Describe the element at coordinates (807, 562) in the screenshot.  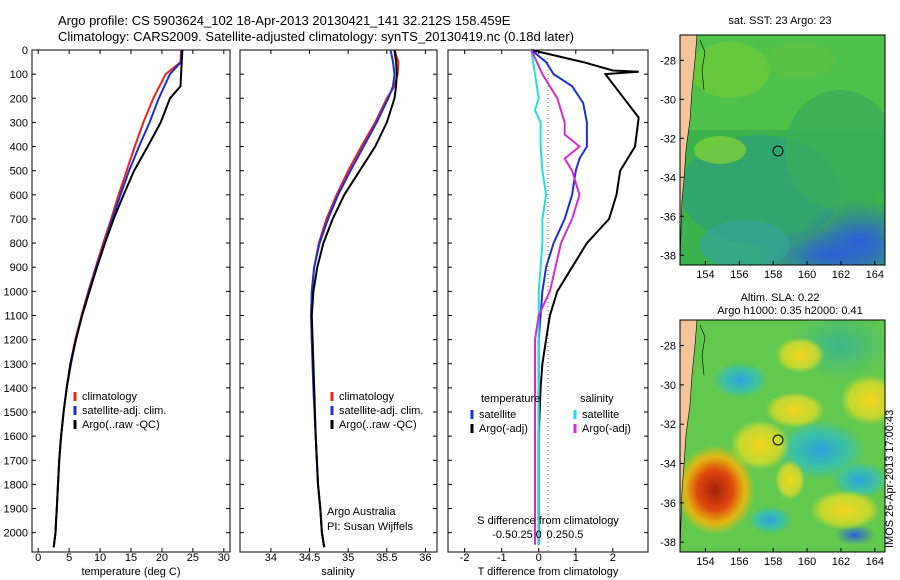
I see `lon-tick-label: 160` at that location.